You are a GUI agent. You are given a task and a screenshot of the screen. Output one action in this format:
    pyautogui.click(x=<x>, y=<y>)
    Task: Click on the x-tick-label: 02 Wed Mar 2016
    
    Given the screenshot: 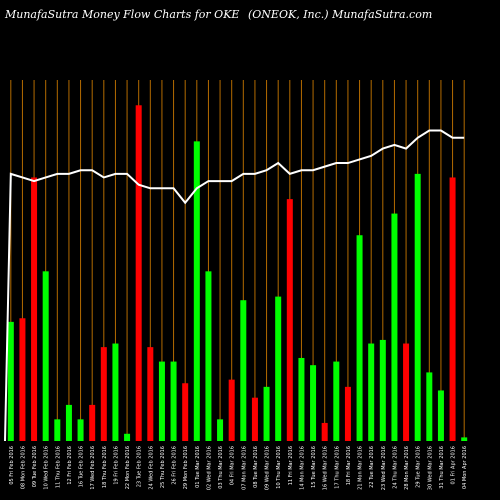 What is the action you would take?
    pyautogui.click(x=209, y=468)
    